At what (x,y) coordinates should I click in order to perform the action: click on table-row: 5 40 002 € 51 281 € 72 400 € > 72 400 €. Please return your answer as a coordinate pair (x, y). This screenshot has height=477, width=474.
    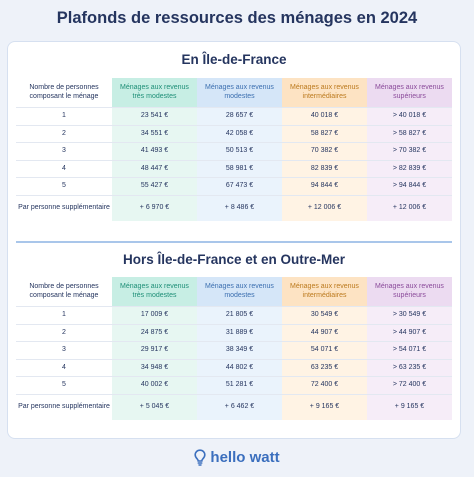
    Looking at the image, I should click on (234, 385).